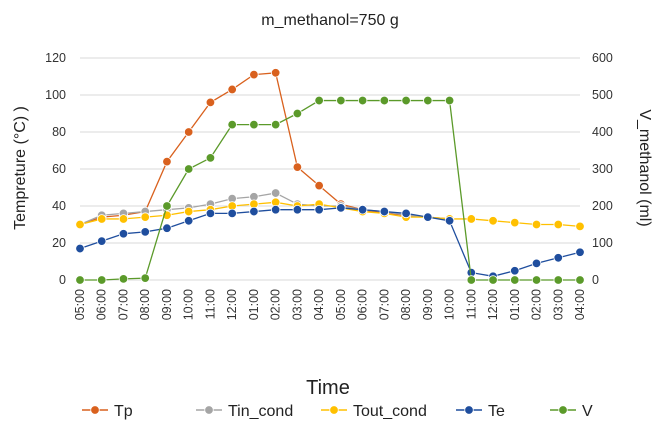  What do you see at coordinates (480, 411) in the screenshot?
I see `legend-item-te: Te` at bounding box center [480, 411].